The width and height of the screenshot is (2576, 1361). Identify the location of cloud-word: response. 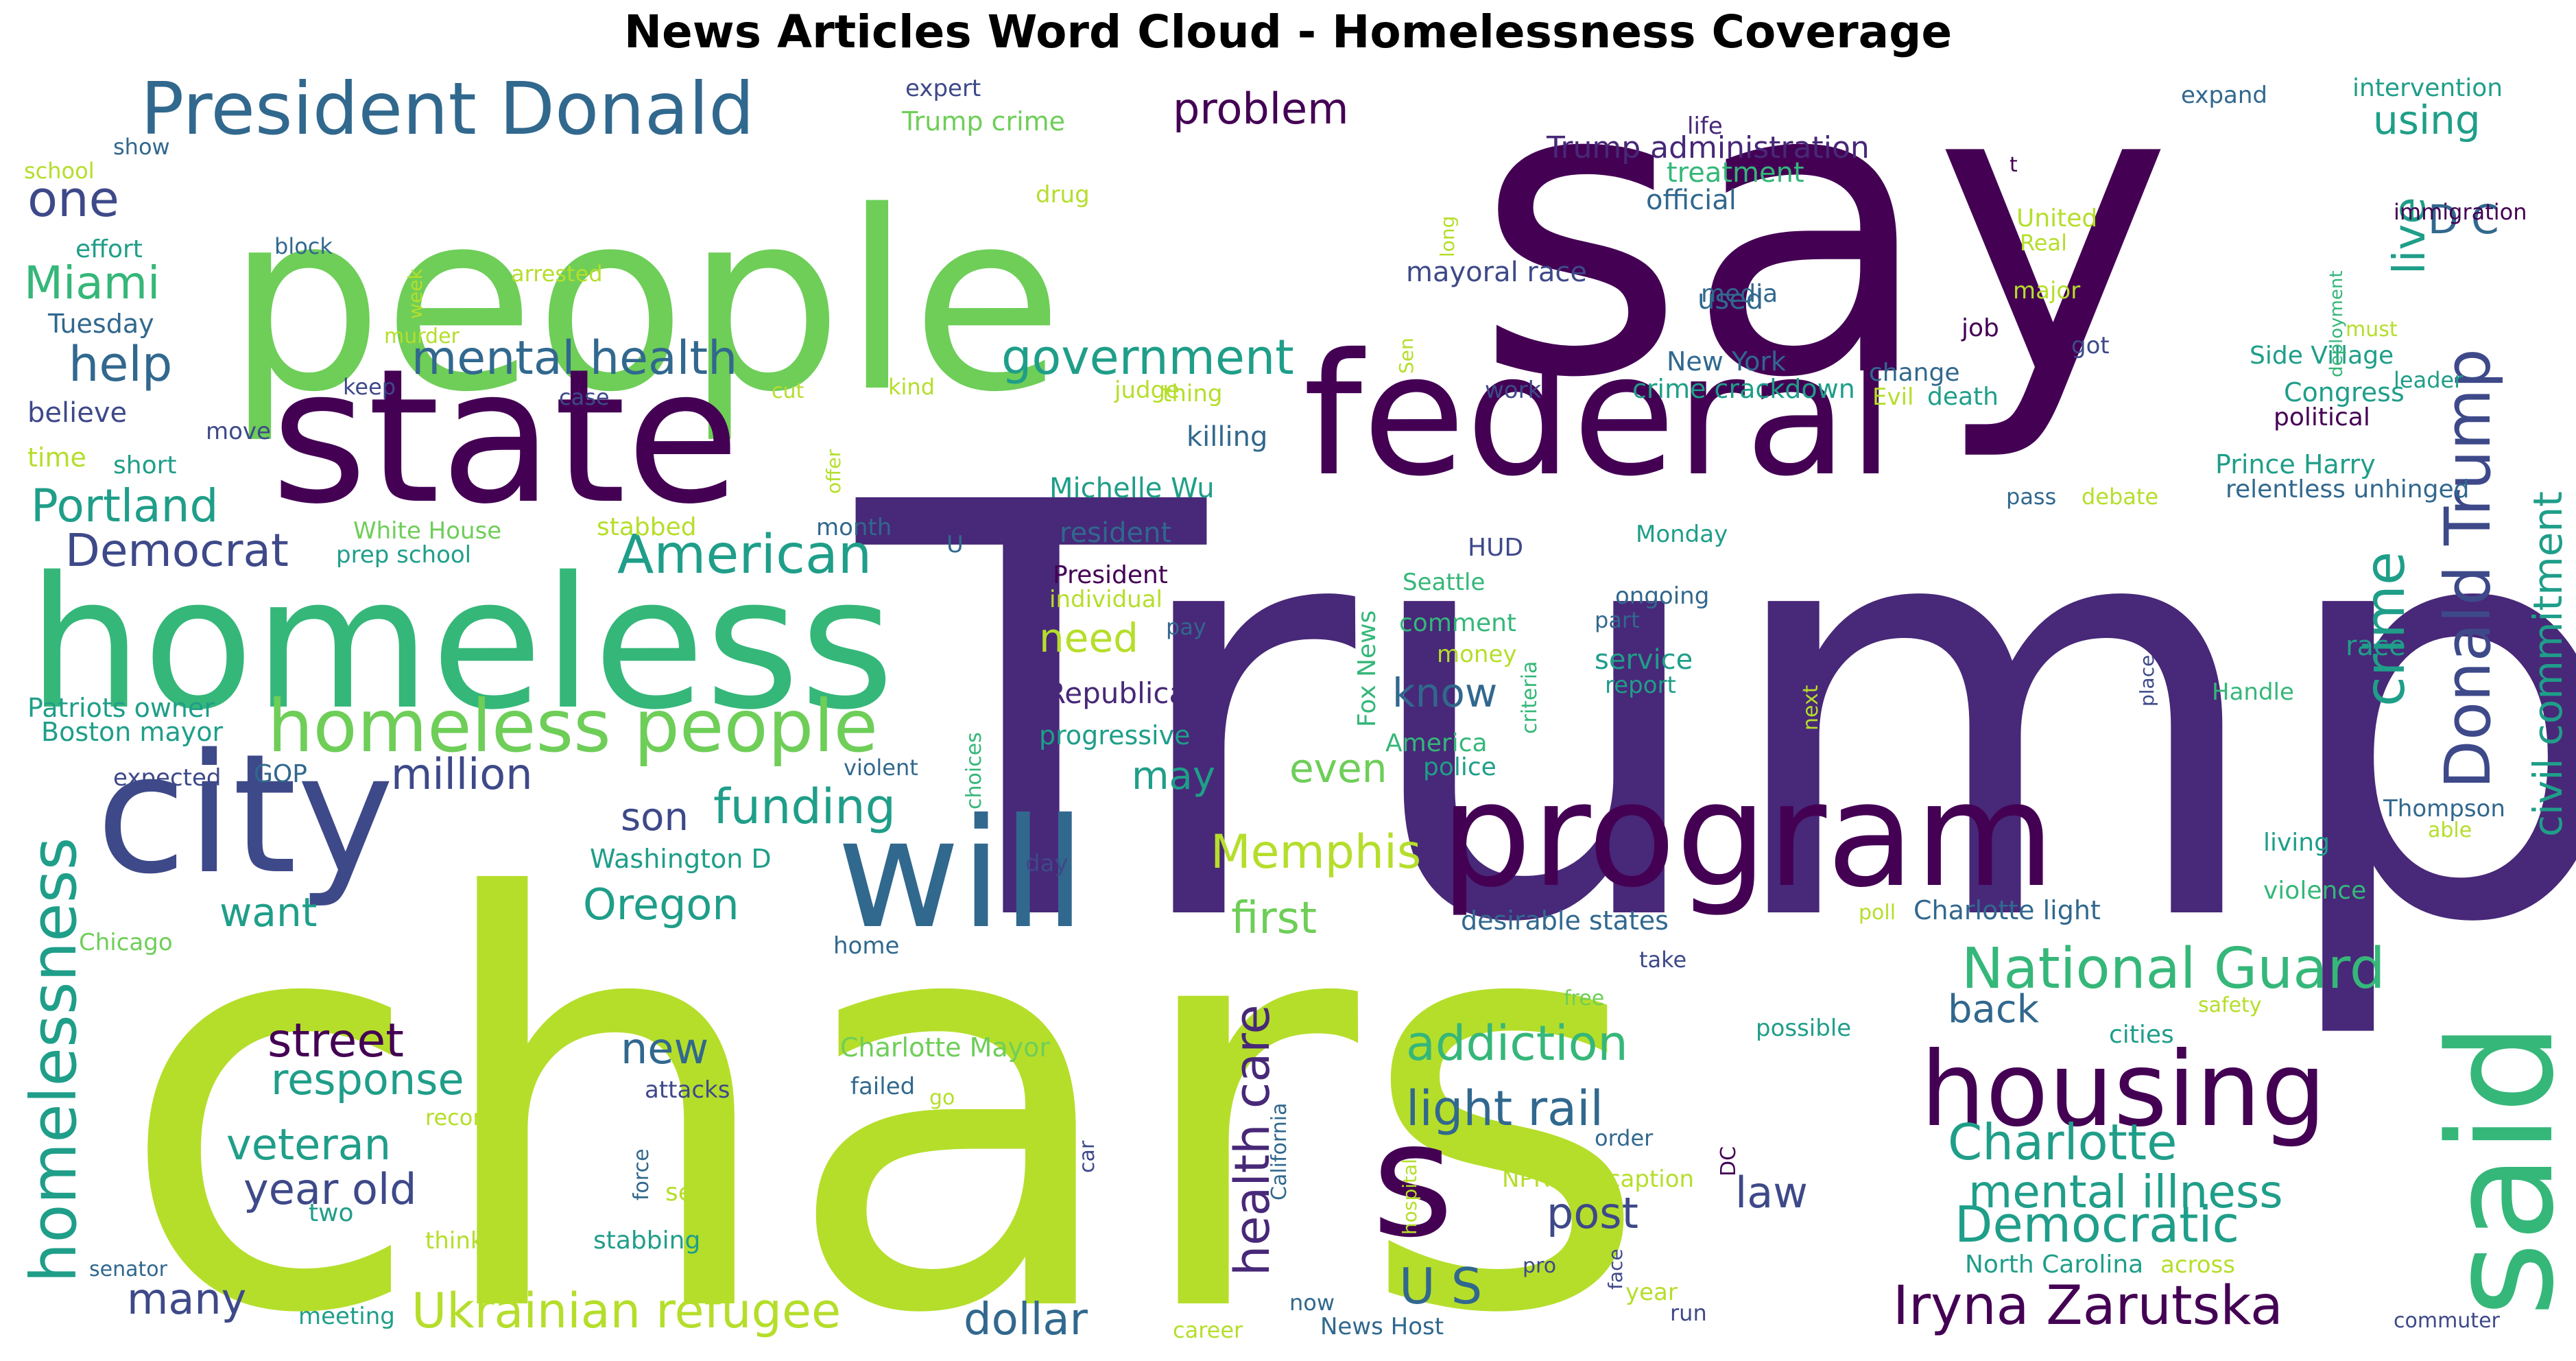
(367, 1079).